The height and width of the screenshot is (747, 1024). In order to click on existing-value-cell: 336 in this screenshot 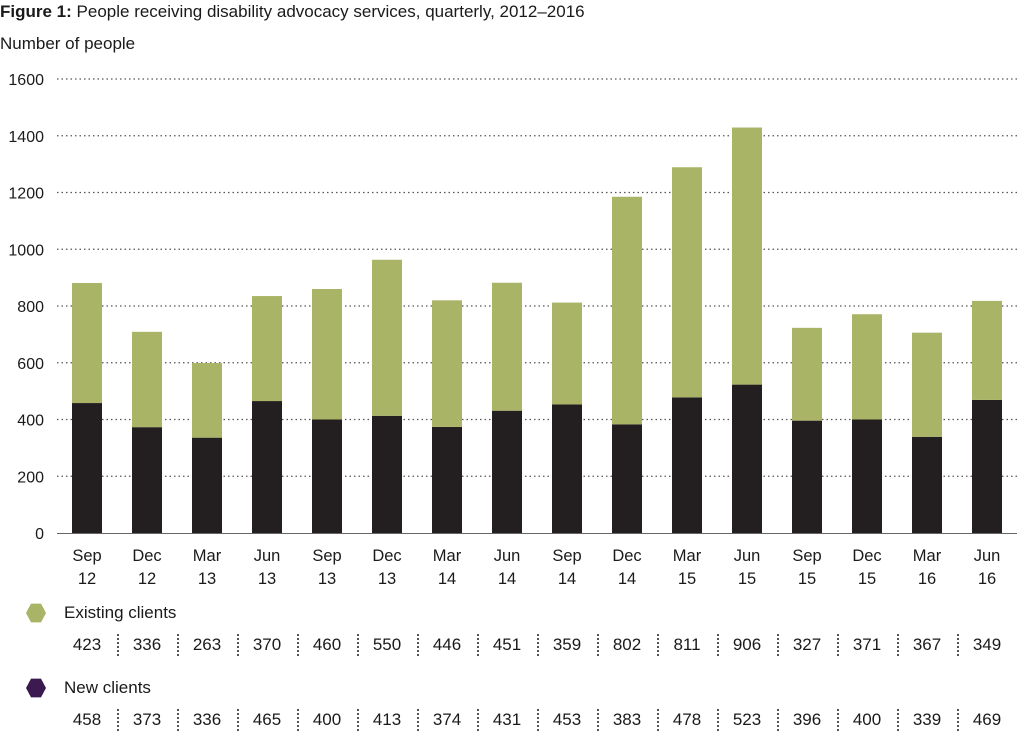, I will do `click(147, 645)`.